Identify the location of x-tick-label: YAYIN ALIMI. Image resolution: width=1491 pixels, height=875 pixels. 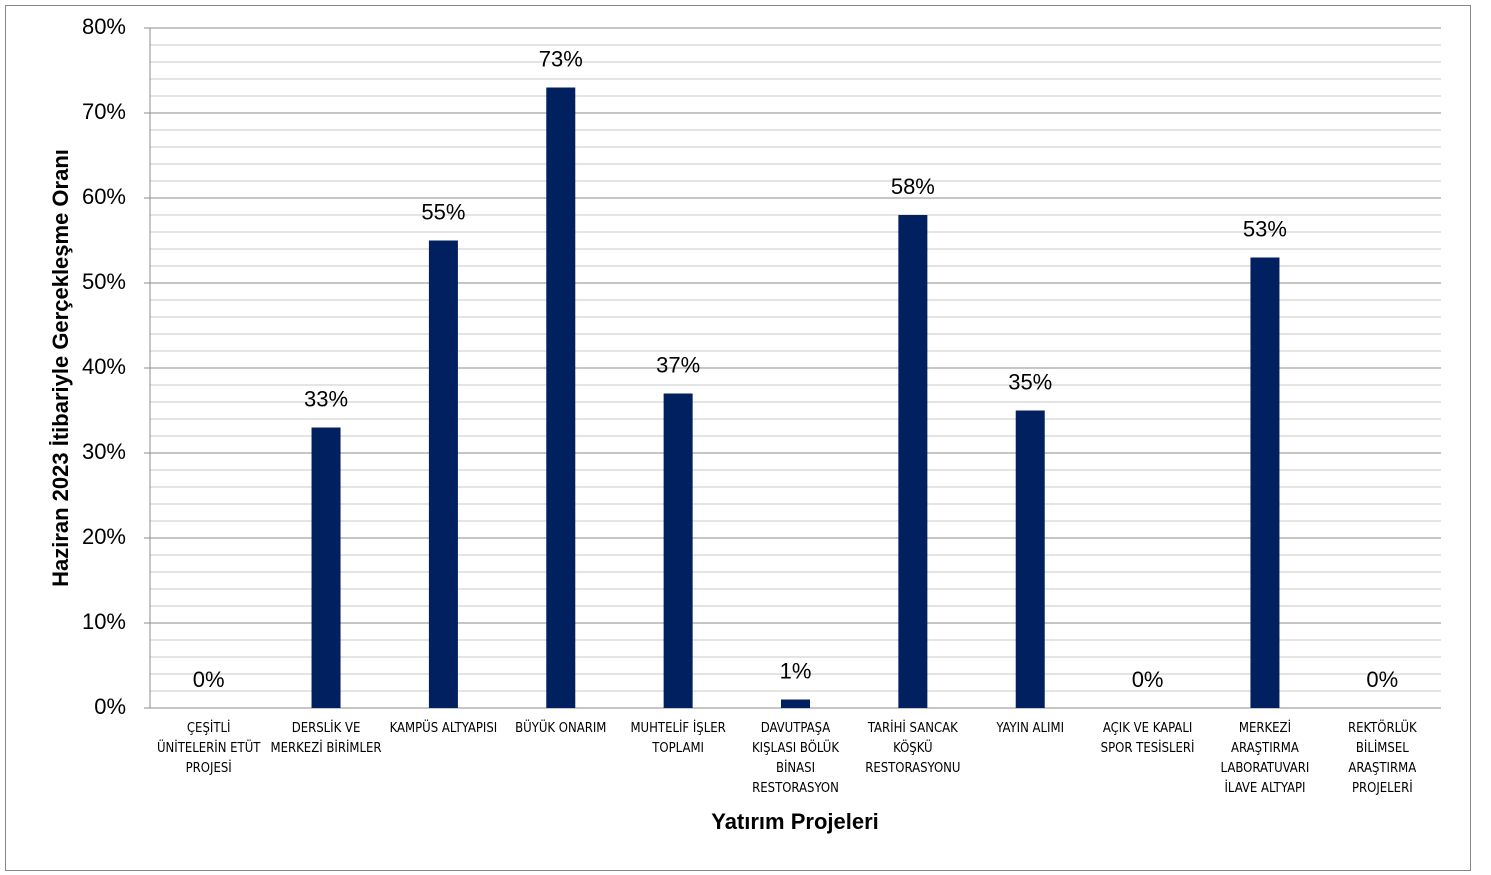
(1030, 728).